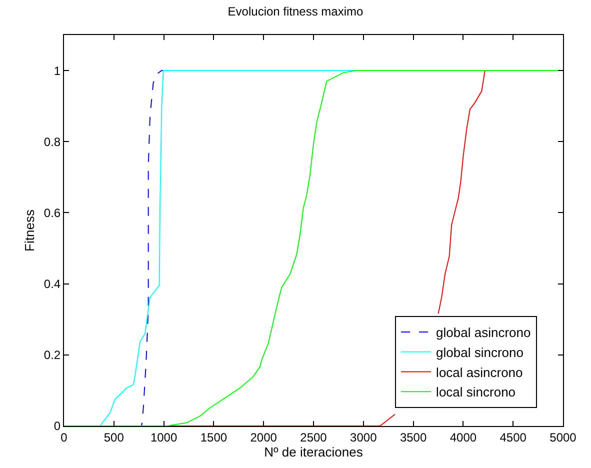 The width and height of the screenshot is (591, 468). I want to click on y-tick-label: 0, so click(57, 426).